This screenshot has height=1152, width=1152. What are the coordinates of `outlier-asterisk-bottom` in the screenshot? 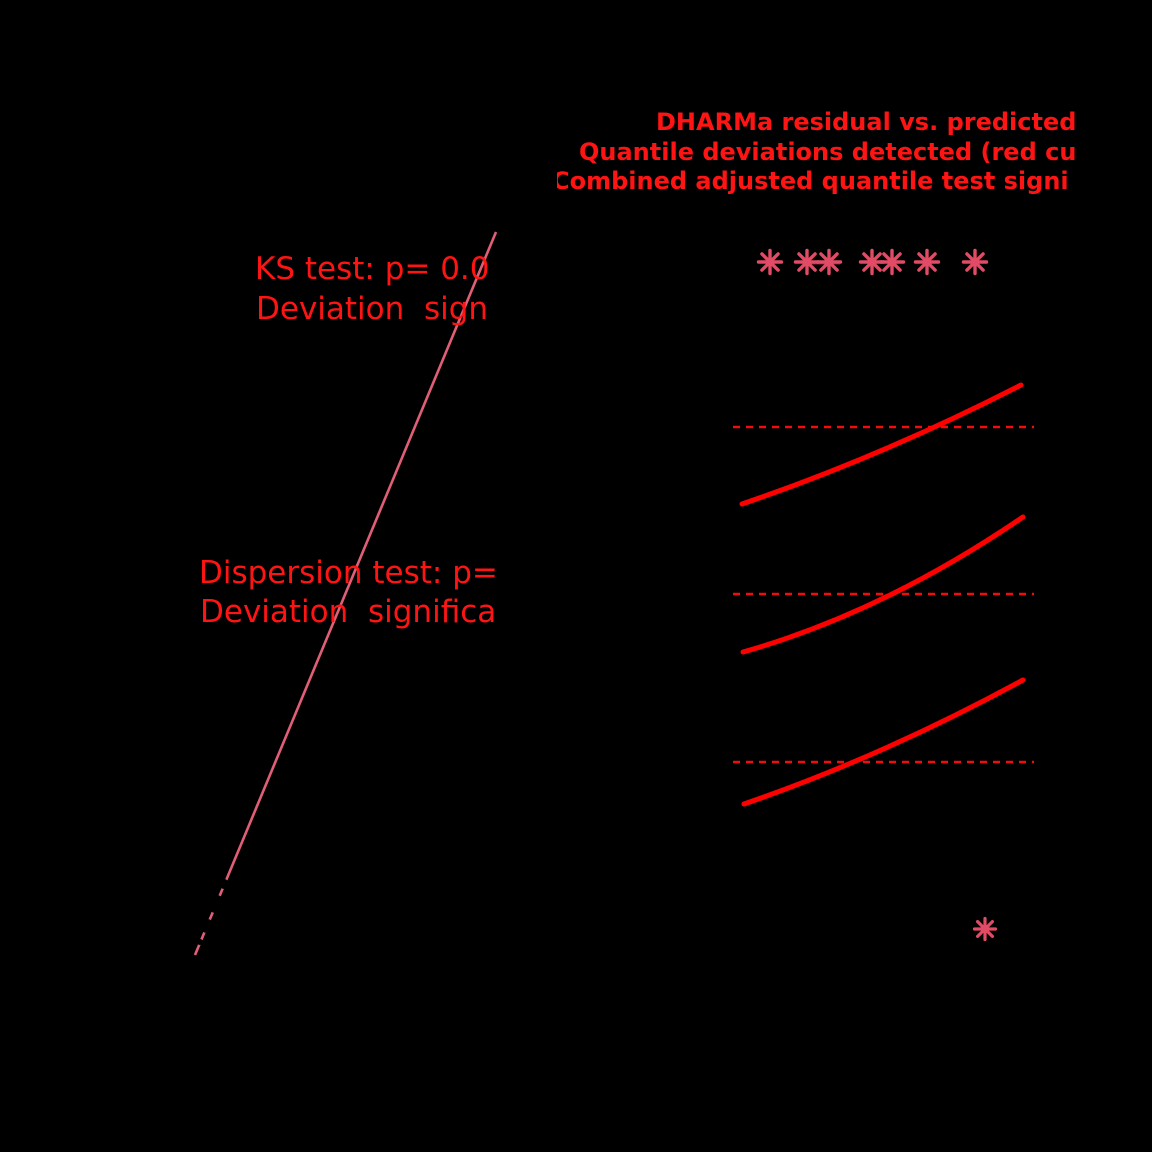 It's located at (985, 929).